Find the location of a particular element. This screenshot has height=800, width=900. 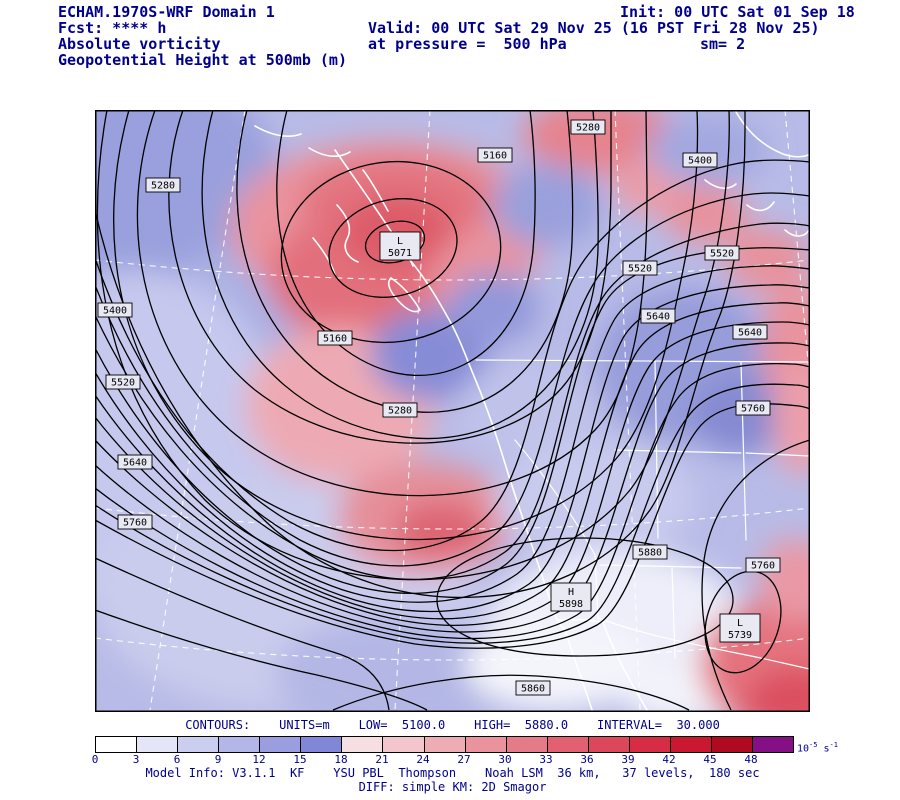

colorbar-tick: 24 is located at coordinates (423, 759).